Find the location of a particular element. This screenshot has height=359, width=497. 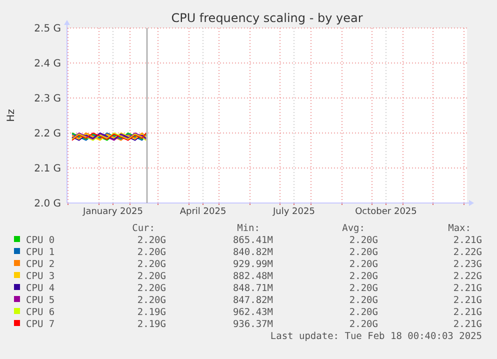

y-axis-title: Hz is located at coordinates (11, 115).